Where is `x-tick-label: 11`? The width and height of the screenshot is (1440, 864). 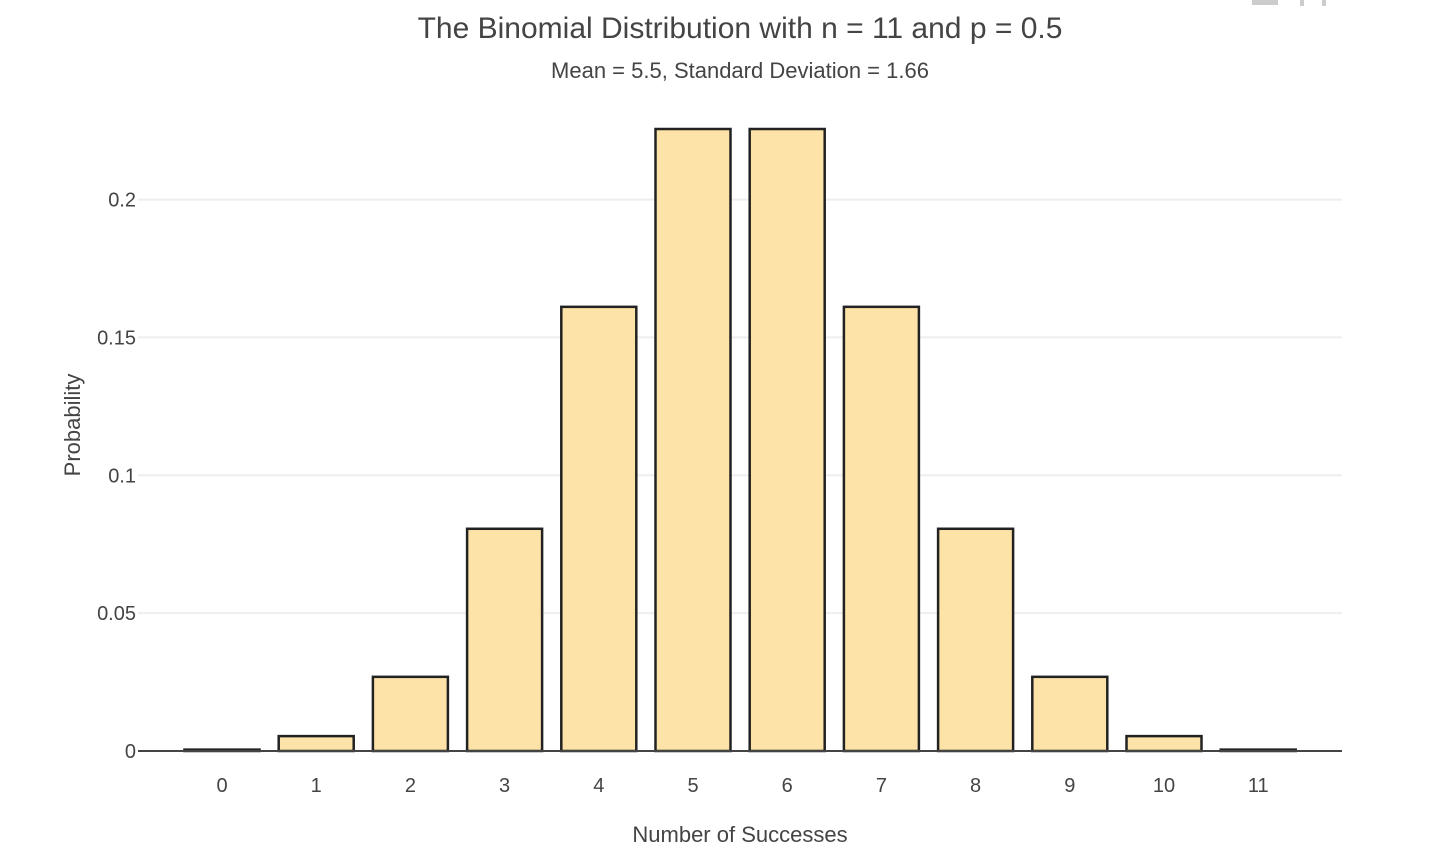 x-tick-label: 11 is located at coordinates (1258, 786).